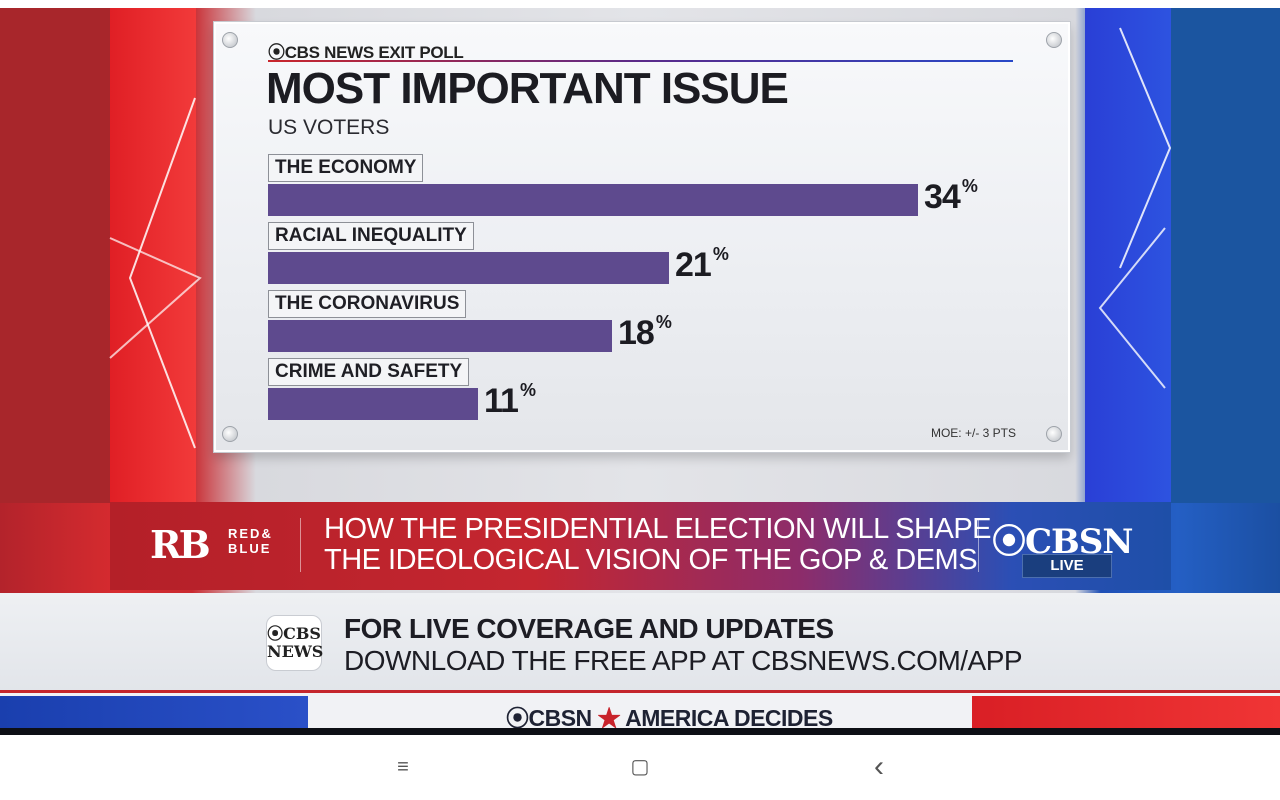  Describe the element at coordinates (55, 255) in the screenshot. I see `background-red-edge` at that location.